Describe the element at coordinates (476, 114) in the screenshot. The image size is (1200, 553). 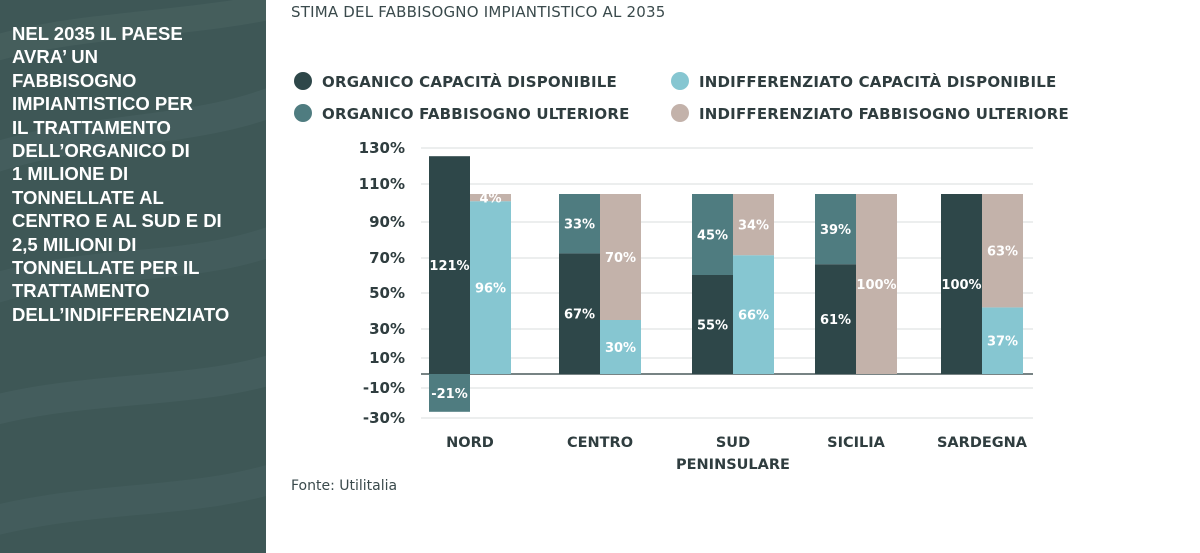
I see `legend-label: ORGANICO FABBISOGNO ULTERIORE` at that location.